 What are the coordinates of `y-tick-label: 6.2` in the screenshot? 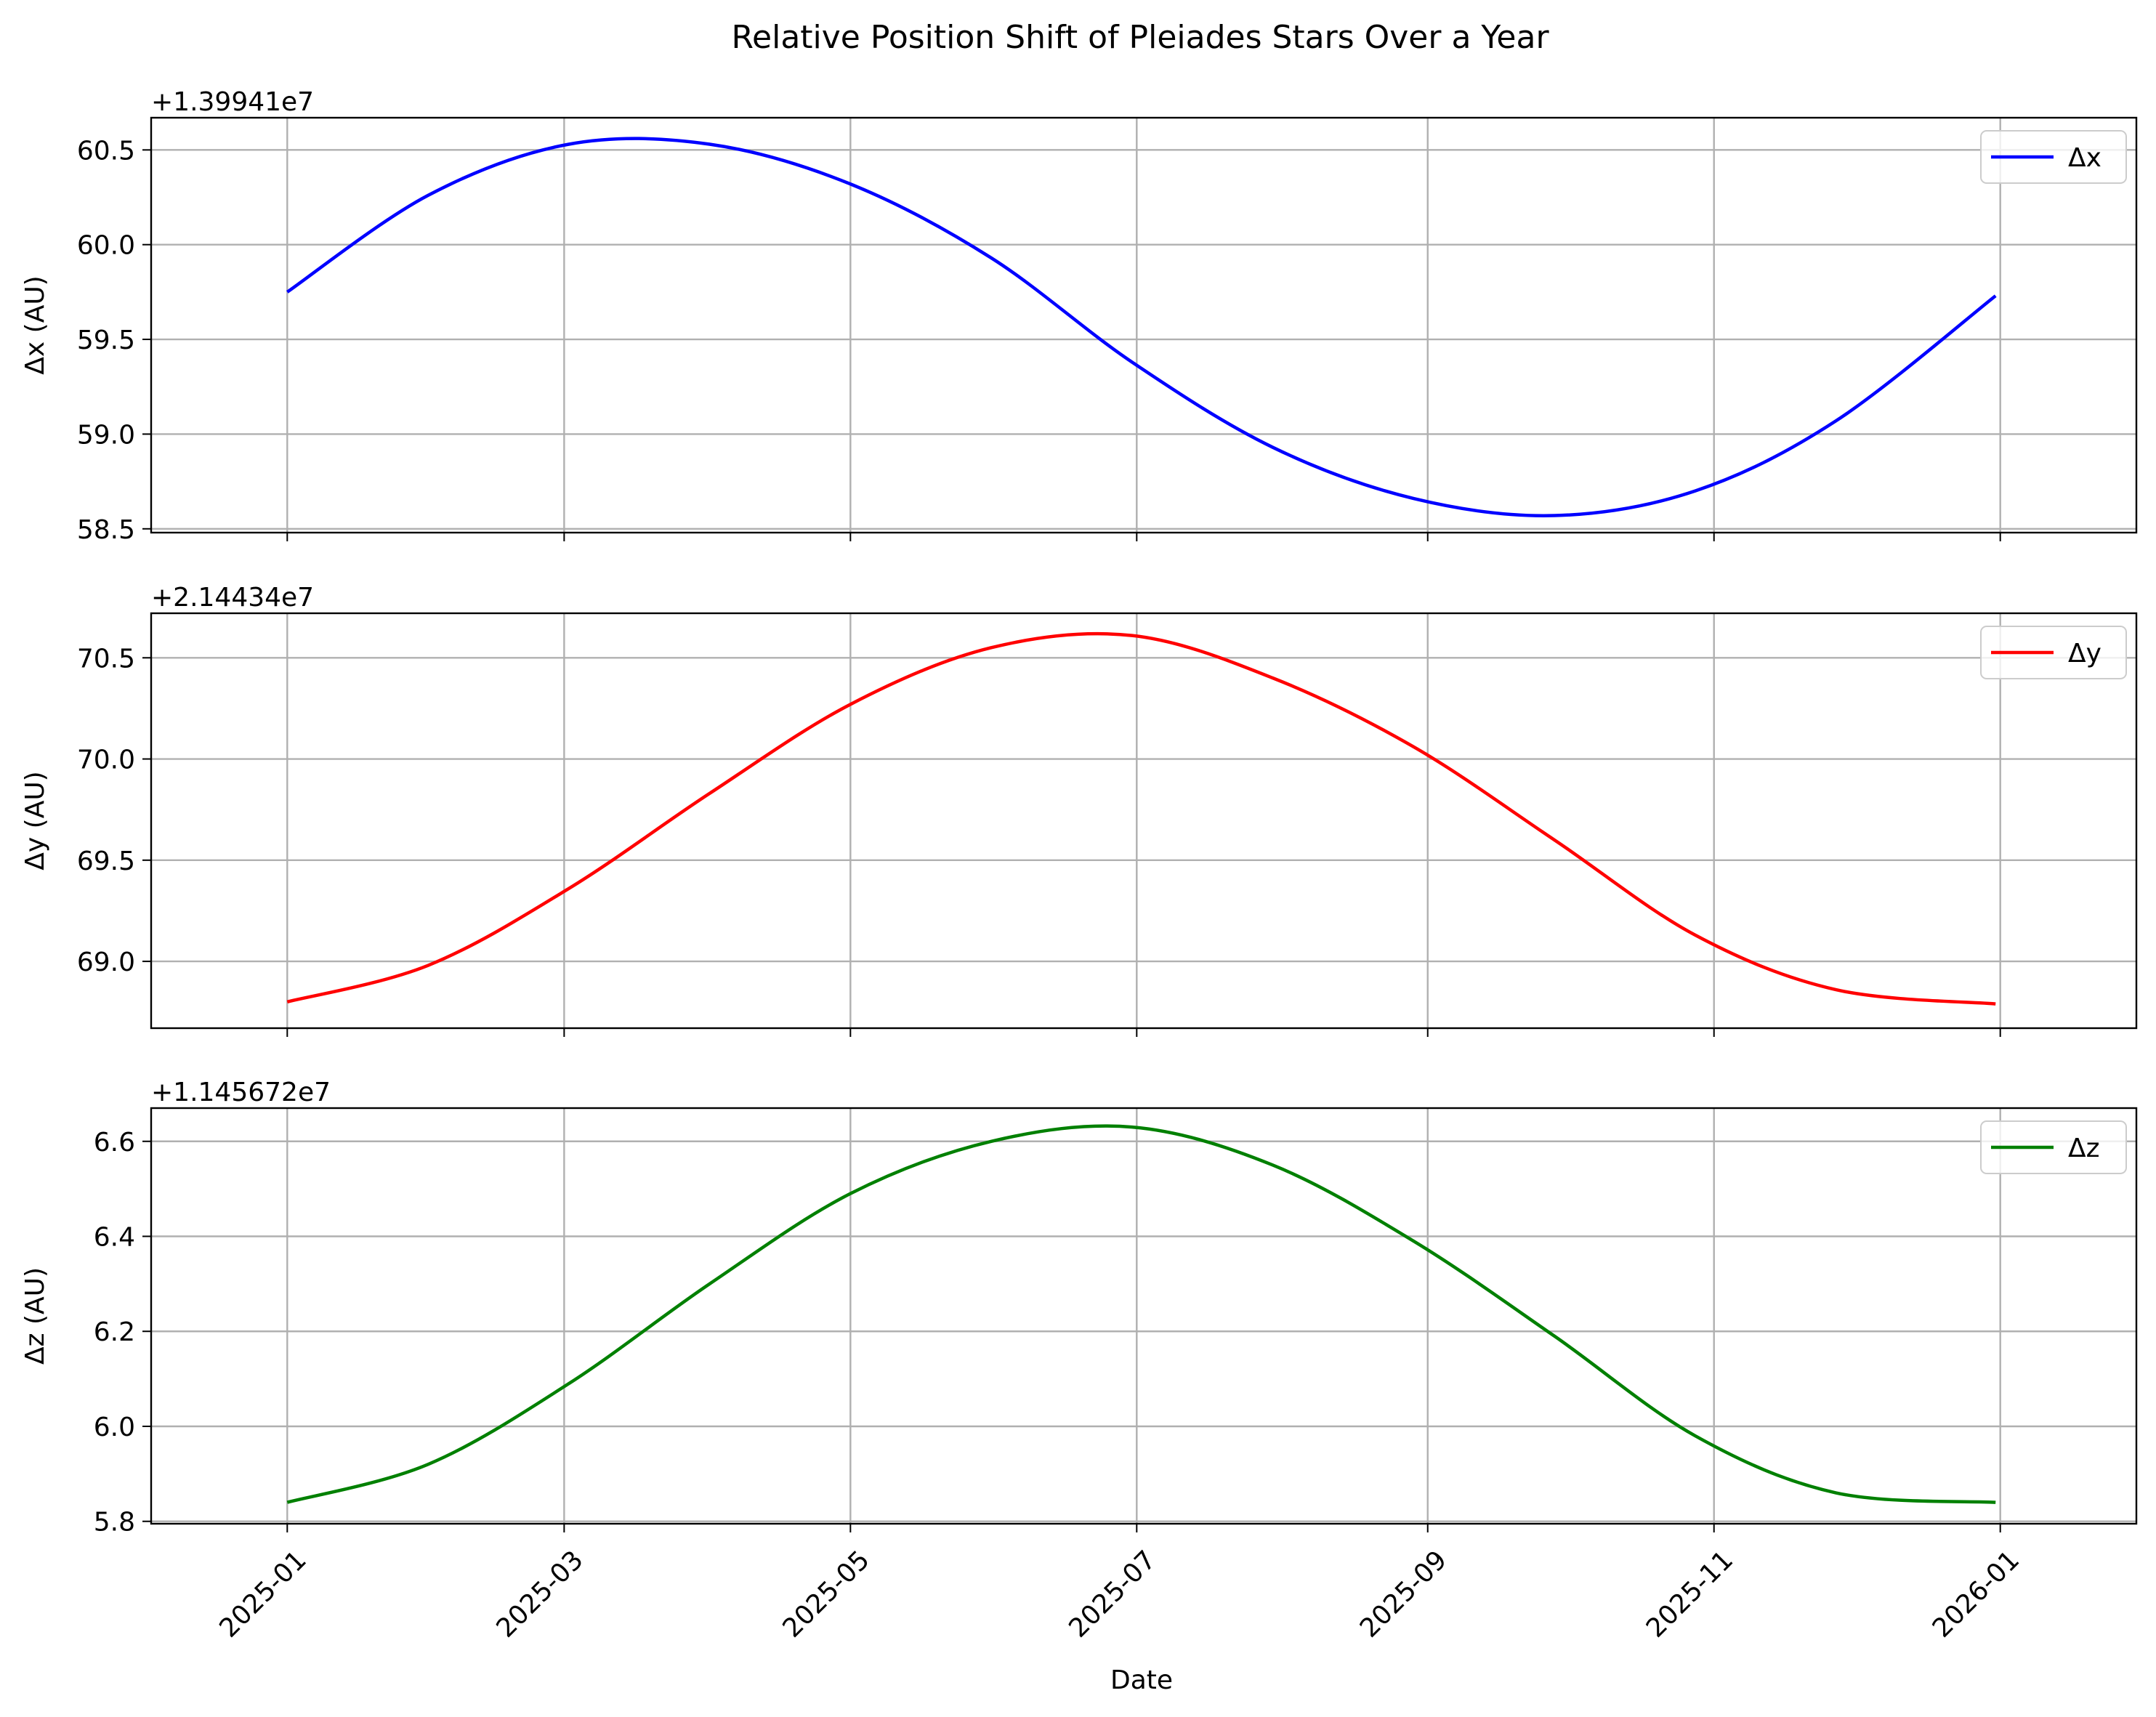 It's located at (114, 1332).